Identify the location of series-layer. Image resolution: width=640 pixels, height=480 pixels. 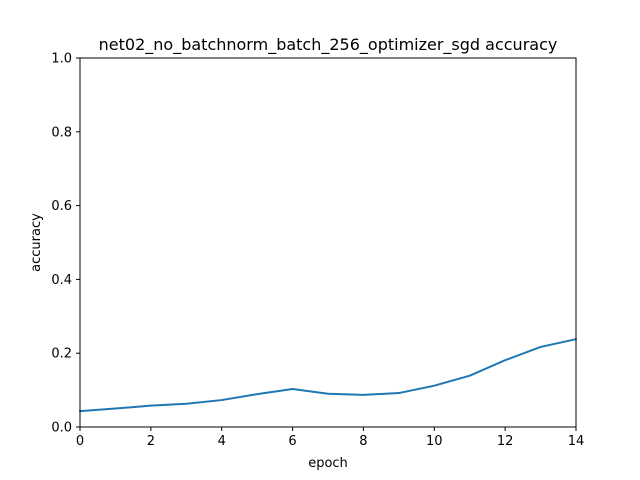
(328, 375).